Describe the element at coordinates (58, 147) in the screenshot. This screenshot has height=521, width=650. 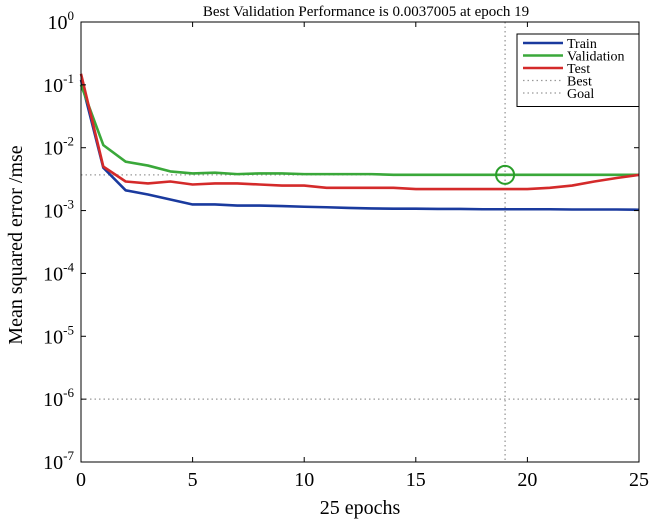
I see `y-tick-label: 10⁻²` at that location.